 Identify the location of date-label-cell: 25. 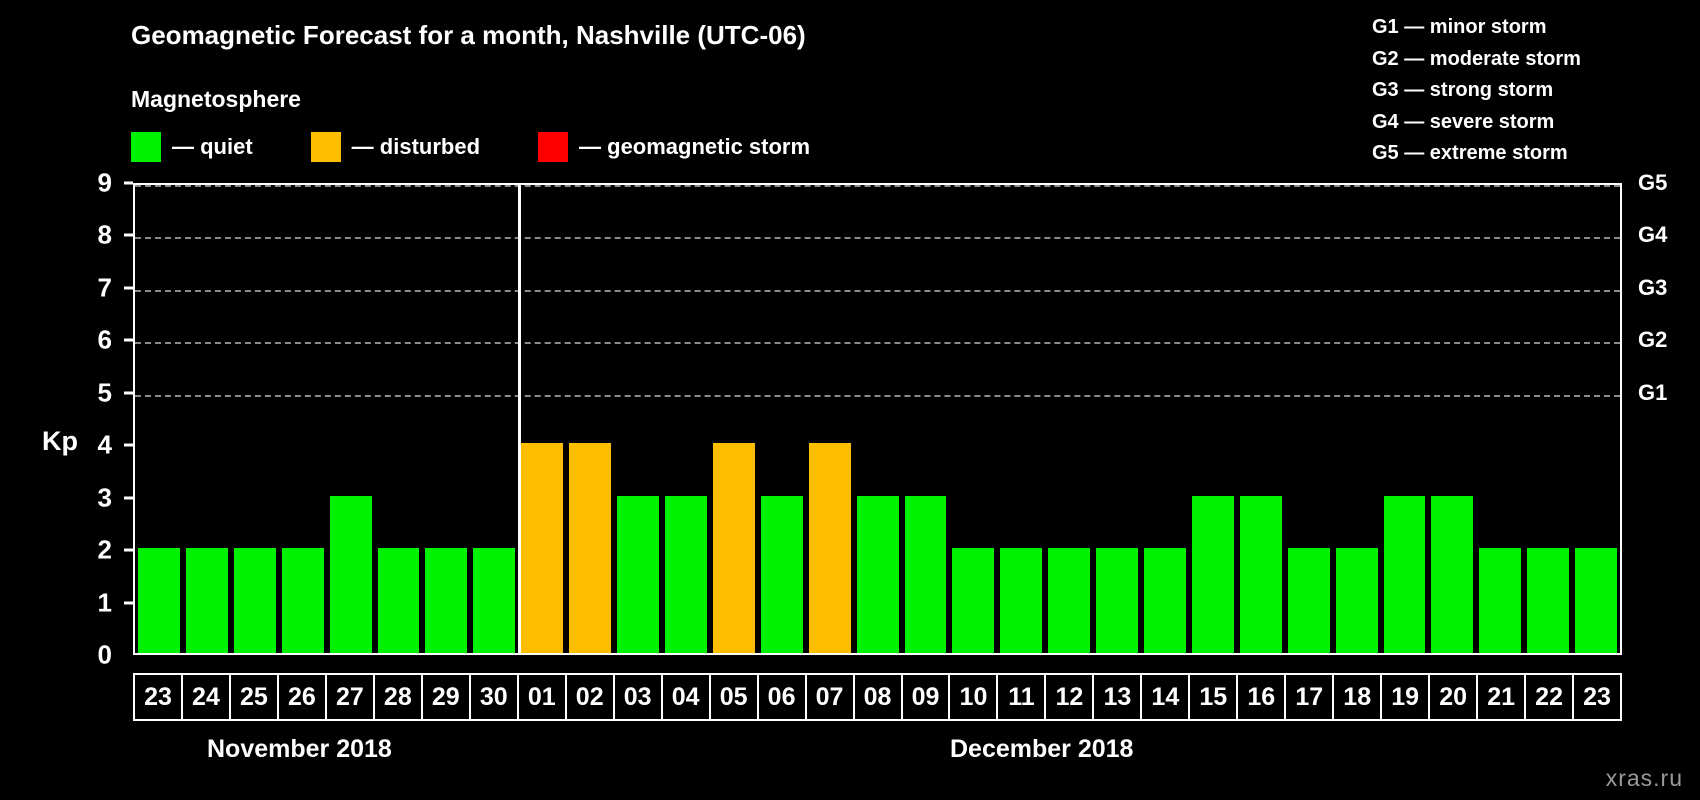
(254, 697).